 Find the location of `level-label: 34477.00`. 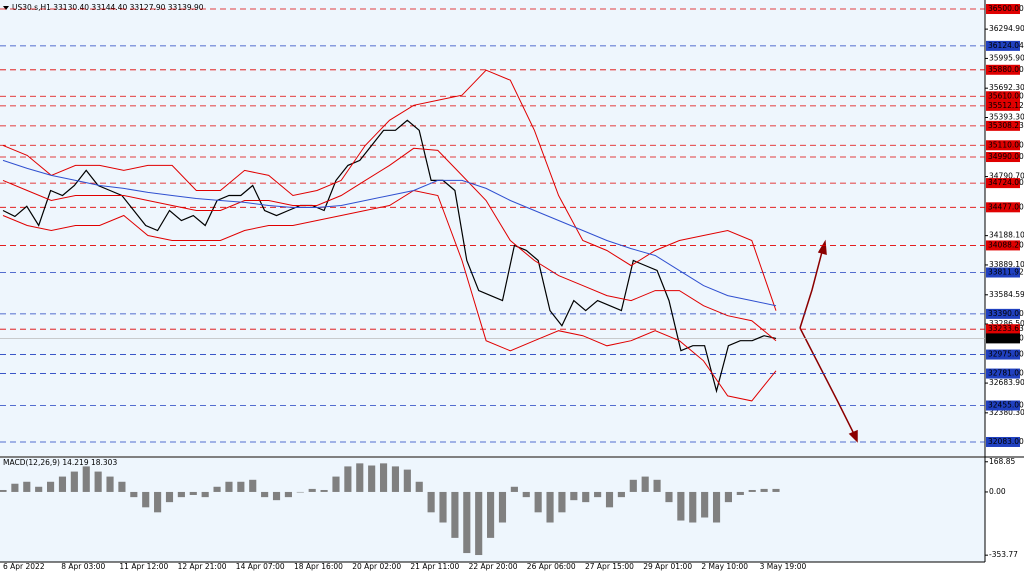

level-label: 34477.00 is located at coordinates (1006, 206).